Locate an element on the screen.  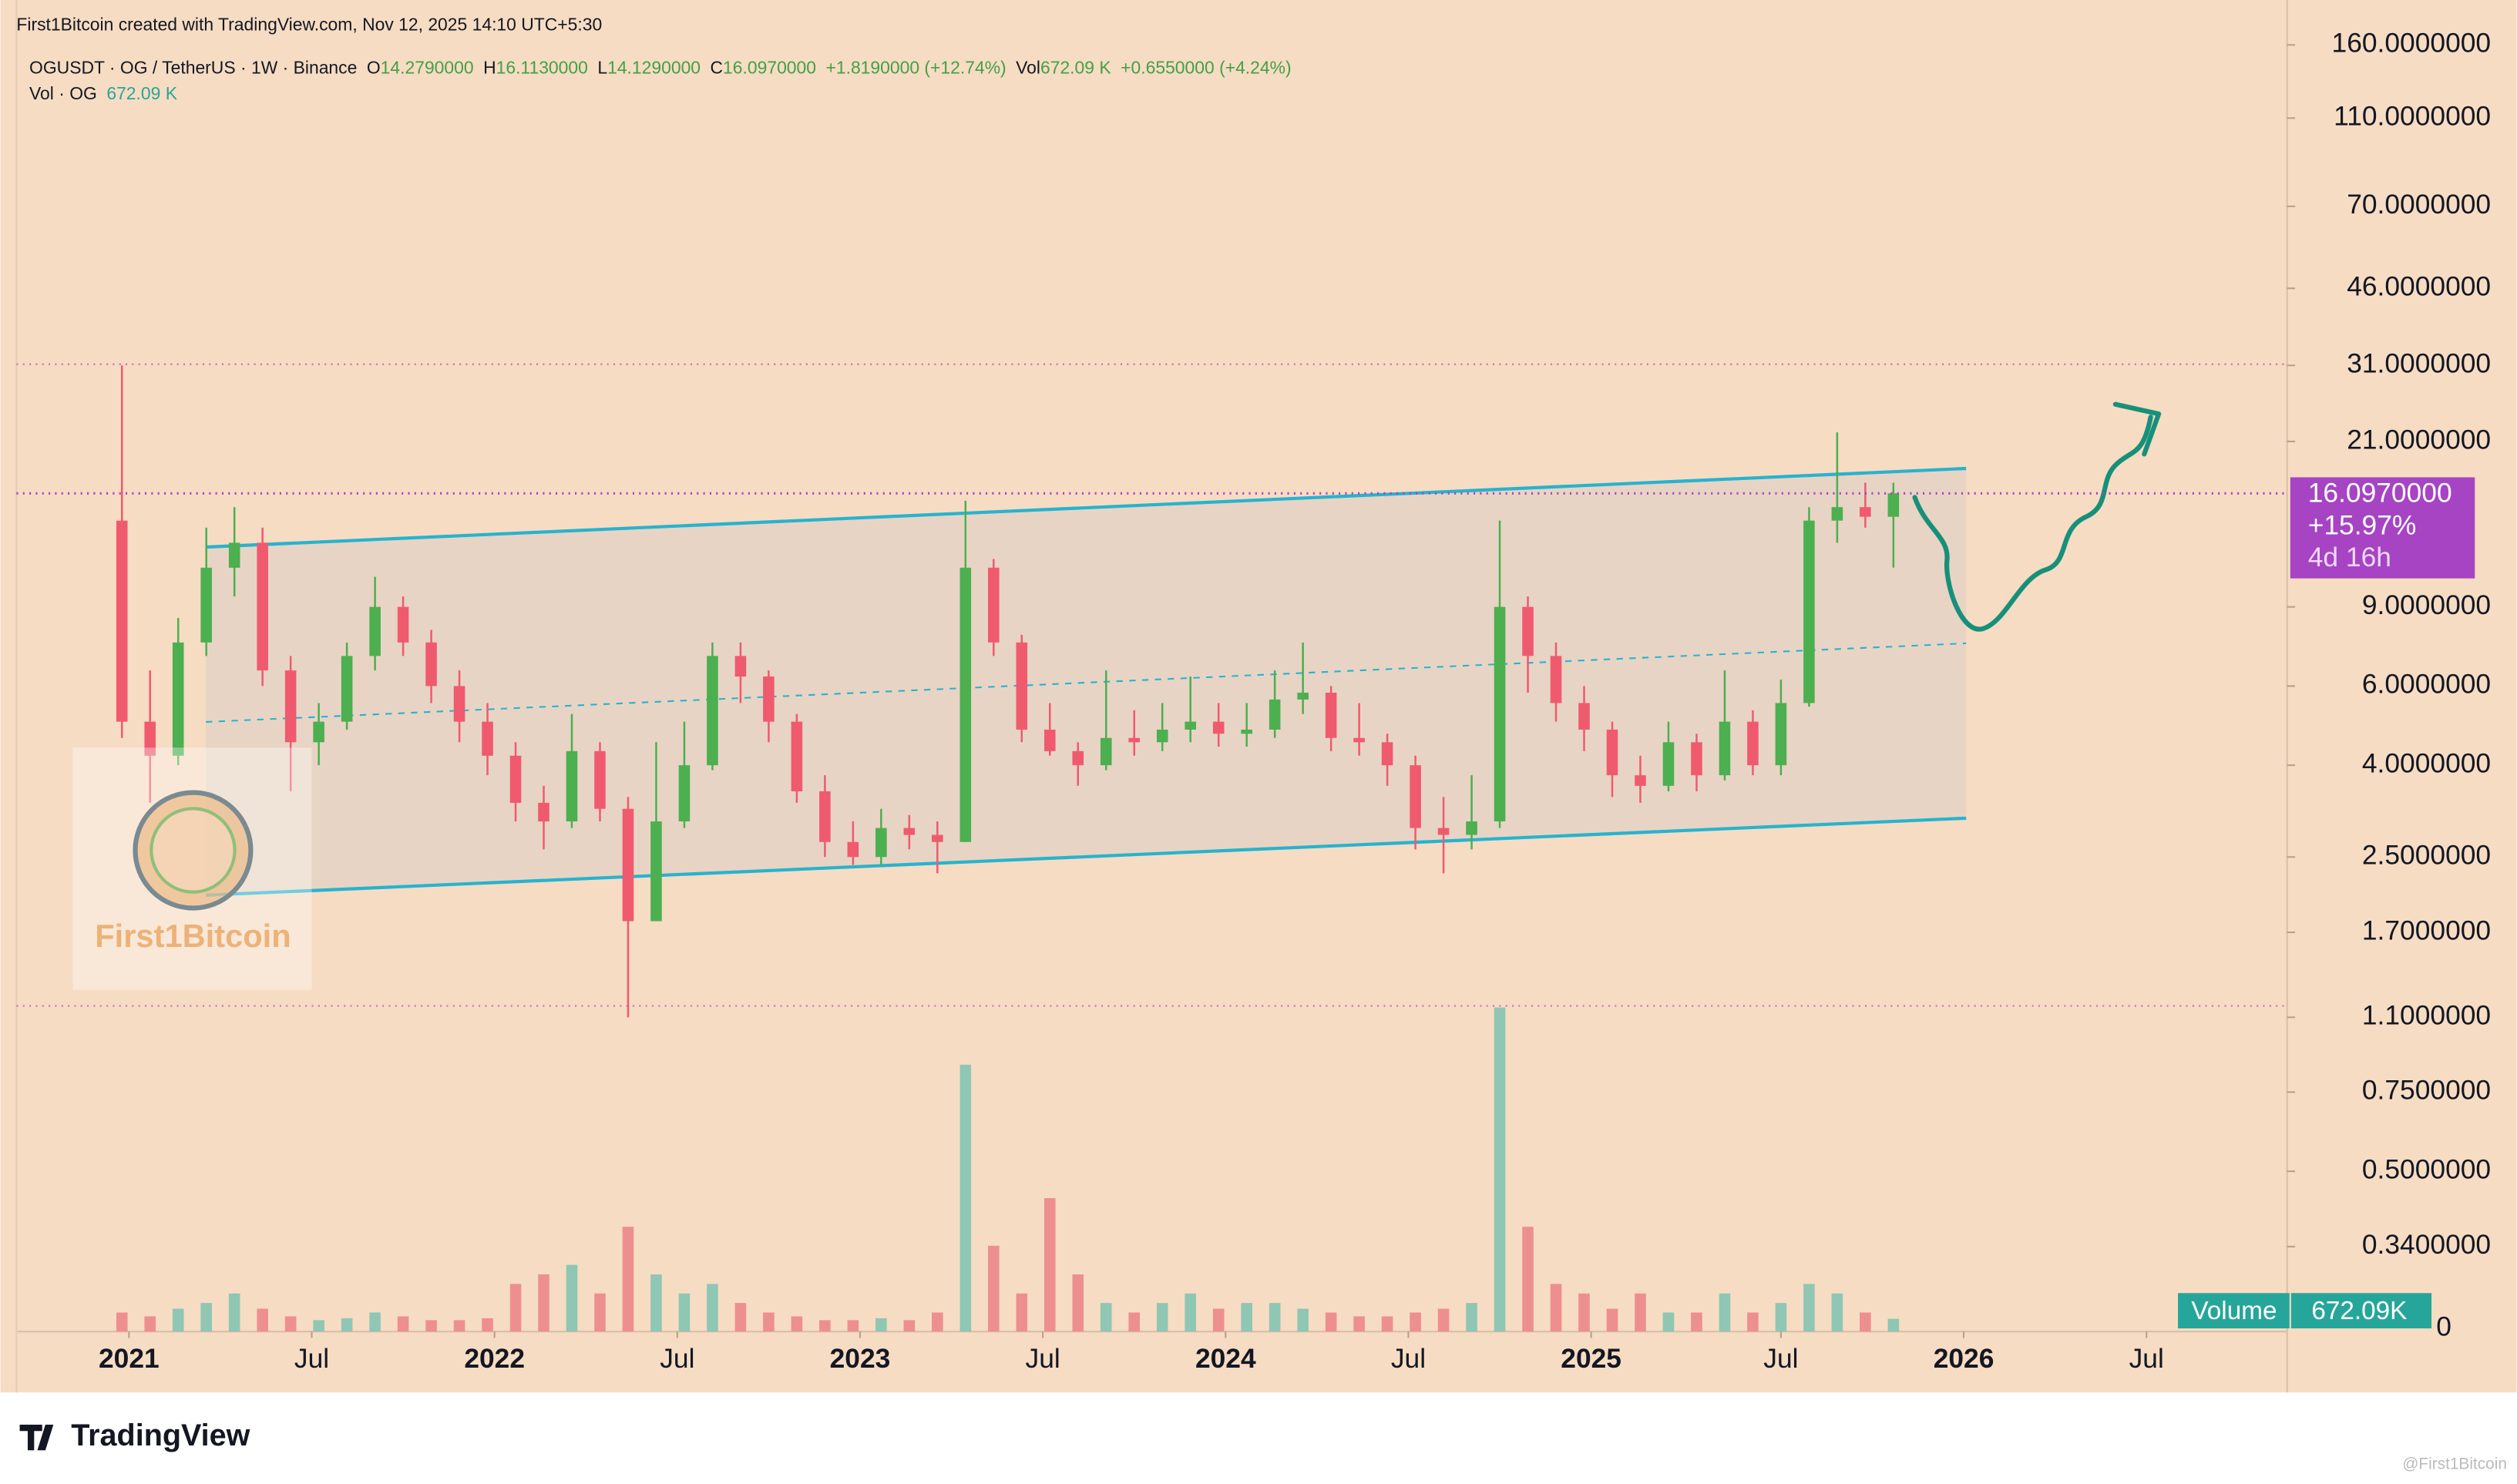
value: 14.1290000 is located at coordinates (654, 68).